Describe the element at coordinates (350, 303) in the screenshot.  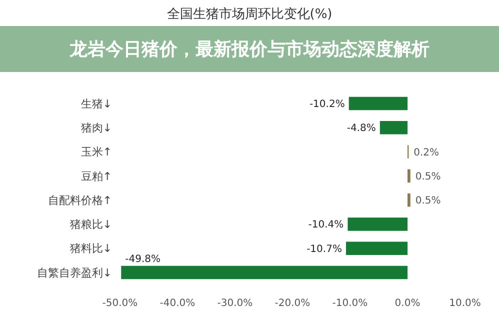
I see `x-tick-label: -10.0%` at that location.